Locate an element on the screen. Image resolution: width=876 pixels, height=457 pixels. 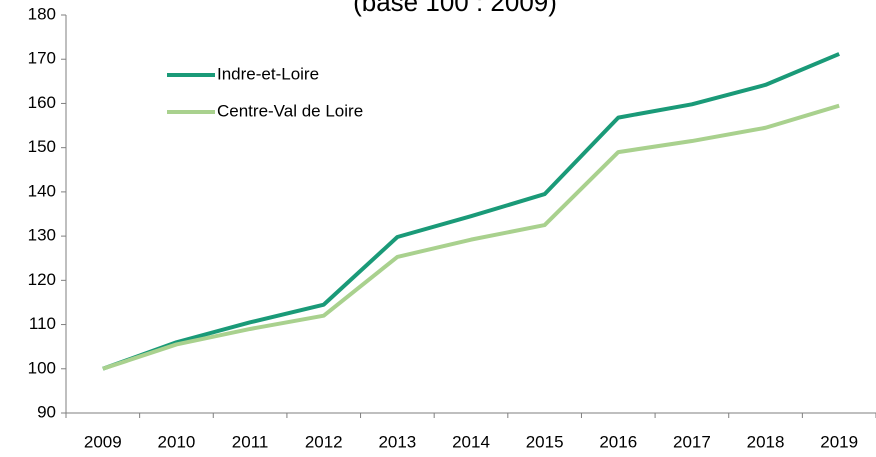
legend-label: Indre-et-Loire is located at coordinates (268, 73).